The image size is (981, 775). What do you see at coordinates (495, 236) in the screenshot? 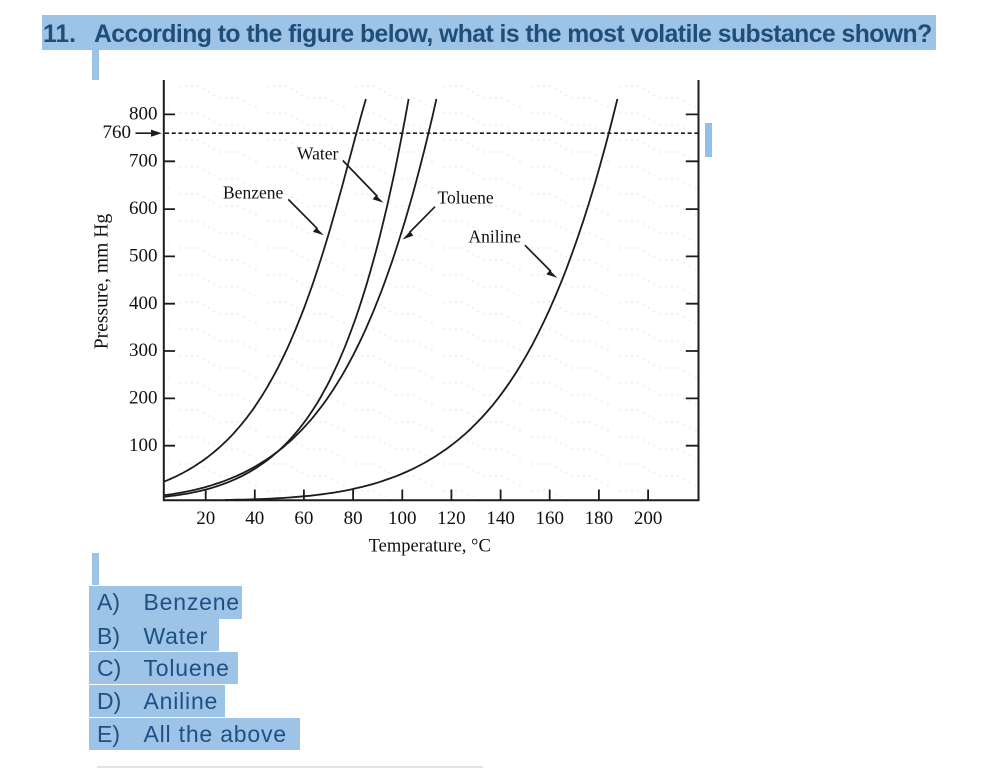
I see `svg-text: Aniline` at bounding box center [495, 236].